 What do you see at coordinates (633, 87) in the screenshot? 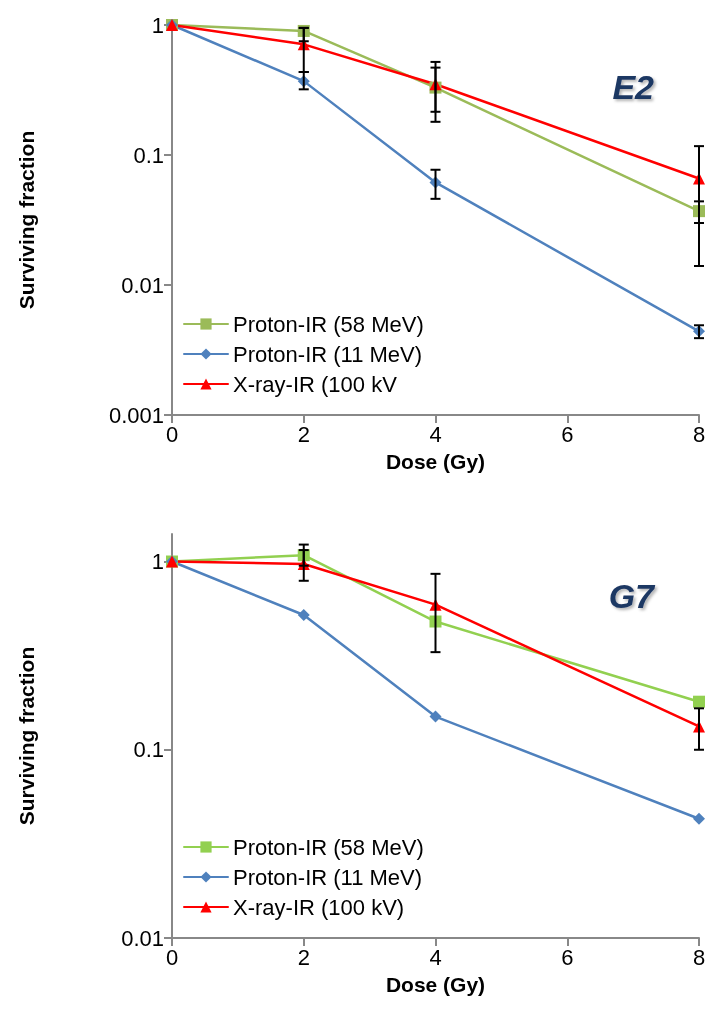
I see `text: E2` at bounding box center [633, 87].